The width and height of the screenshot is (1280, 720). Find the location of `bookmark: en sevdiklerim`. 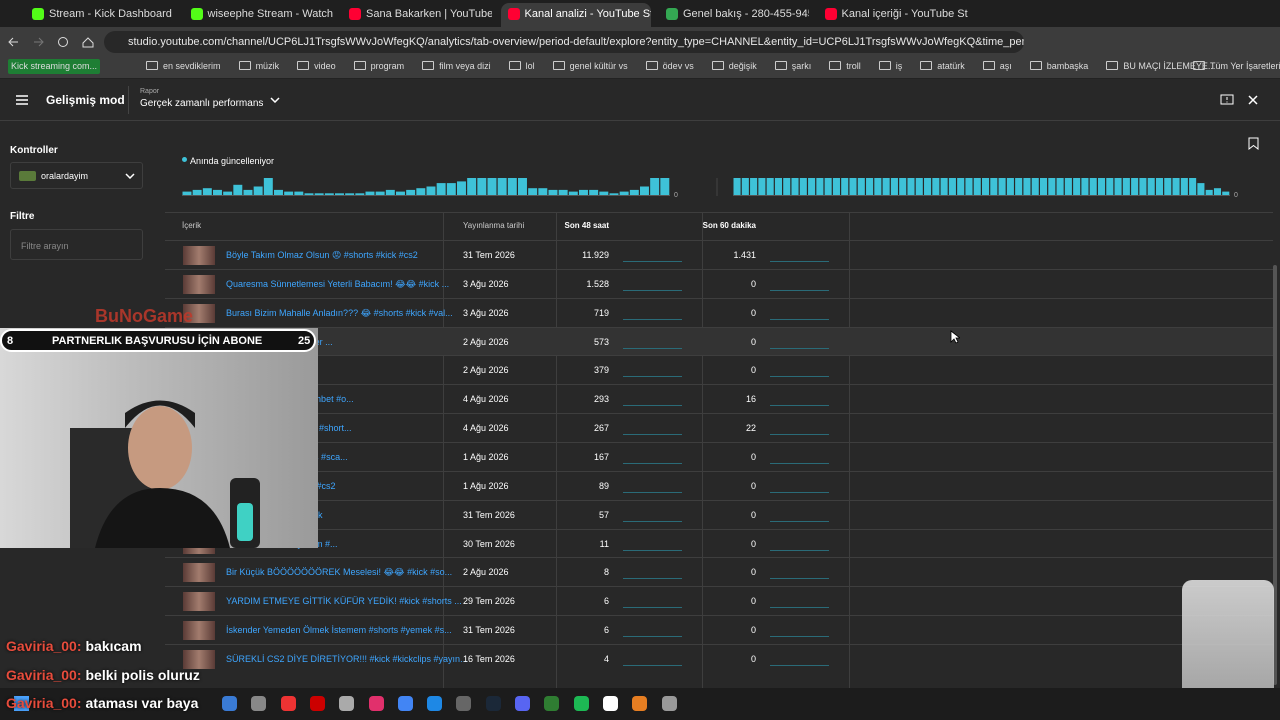

bookmark: en sevdiklerim is located at coordinates (183, 66).